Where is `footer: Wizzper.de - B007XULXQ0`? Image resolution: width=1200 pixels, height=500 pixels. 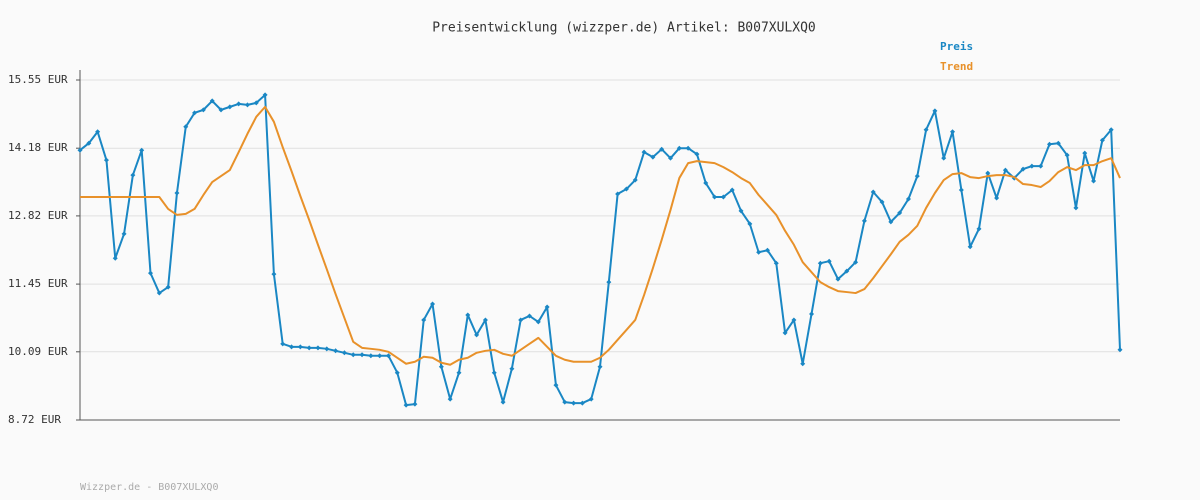 footer: Wizzper.de - B007XULXQ0 is located at coordinates (149, 487).